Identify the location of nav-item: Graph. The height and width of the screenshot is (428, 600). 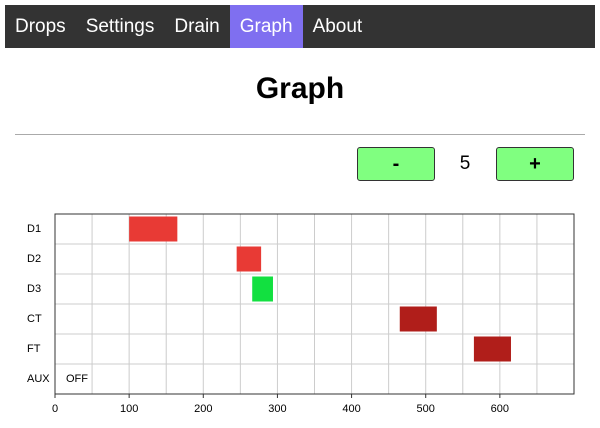
(266, 26).